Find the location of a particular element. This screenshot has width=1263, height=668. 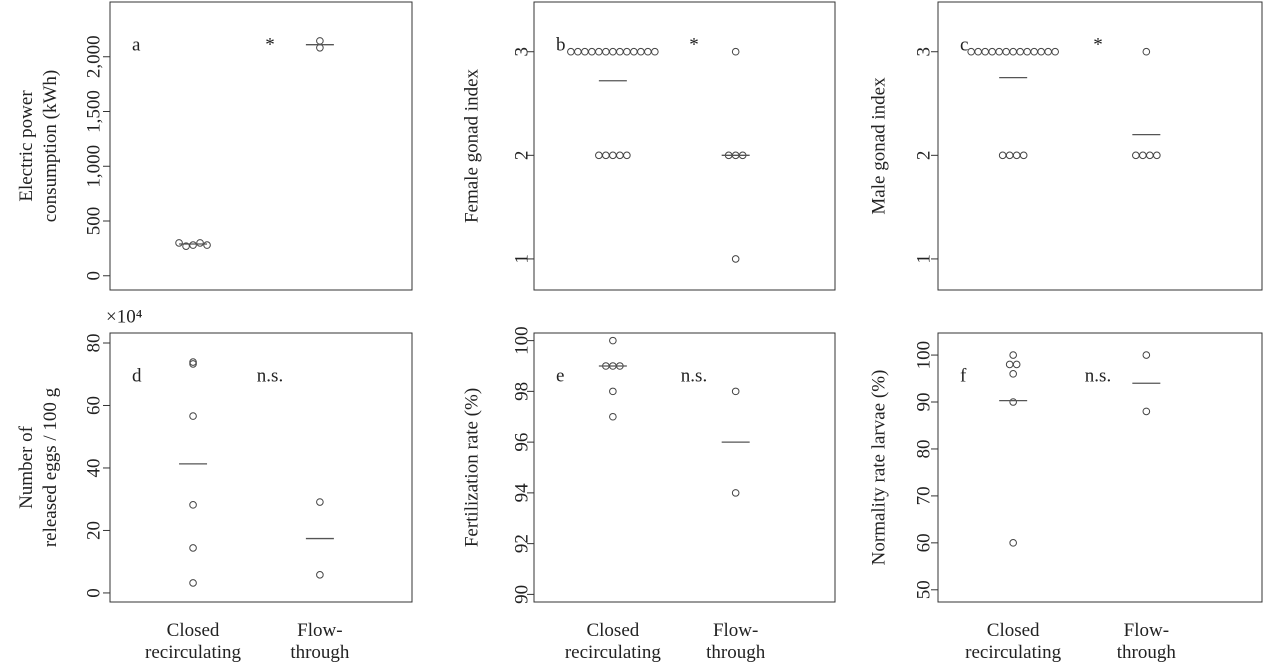

y-tick-label: 500 is located at coordinates (93, 221).